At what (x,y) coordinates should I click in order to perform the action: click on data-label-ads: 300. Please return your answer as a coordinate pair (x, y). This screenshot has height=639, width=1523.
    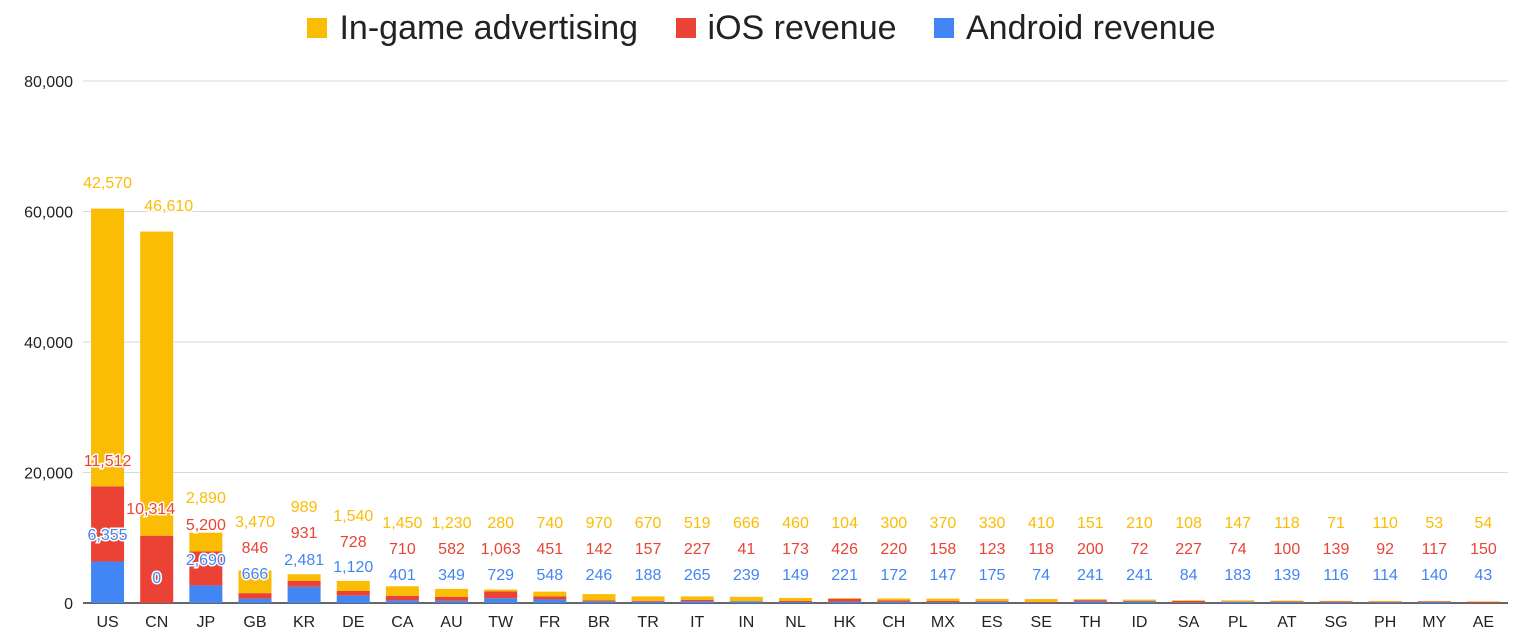
    Looking at the image, I should click on (893, 523).